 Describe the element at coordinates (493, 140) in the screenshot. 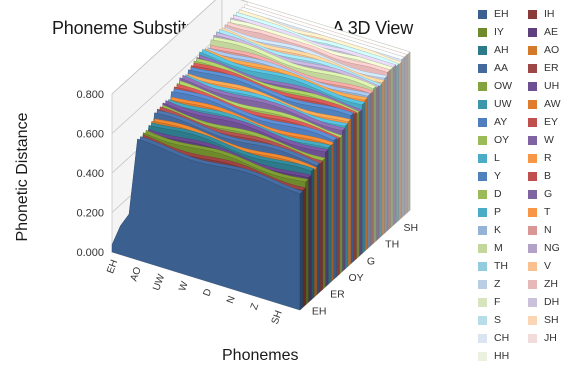

I see `legend-item-oy: OY` at that location.